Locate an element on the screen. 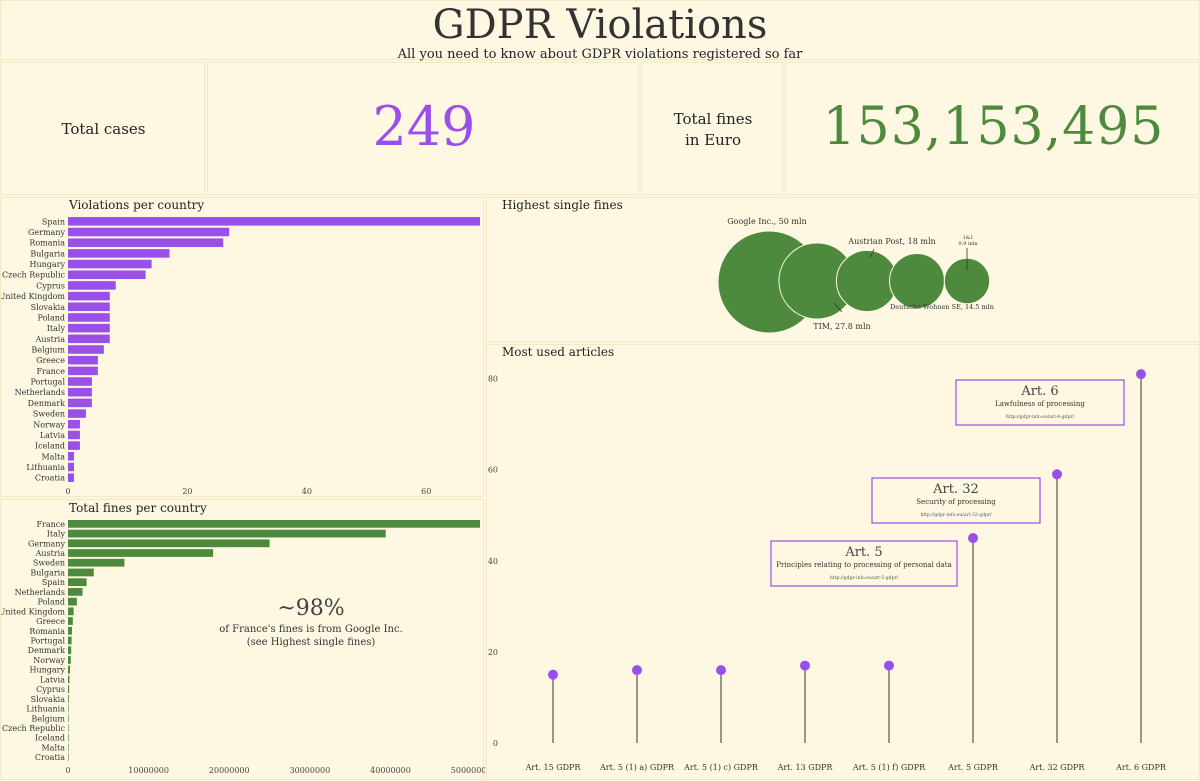  violations-category-label: Bulgaria is located at coordinates (47, 253).